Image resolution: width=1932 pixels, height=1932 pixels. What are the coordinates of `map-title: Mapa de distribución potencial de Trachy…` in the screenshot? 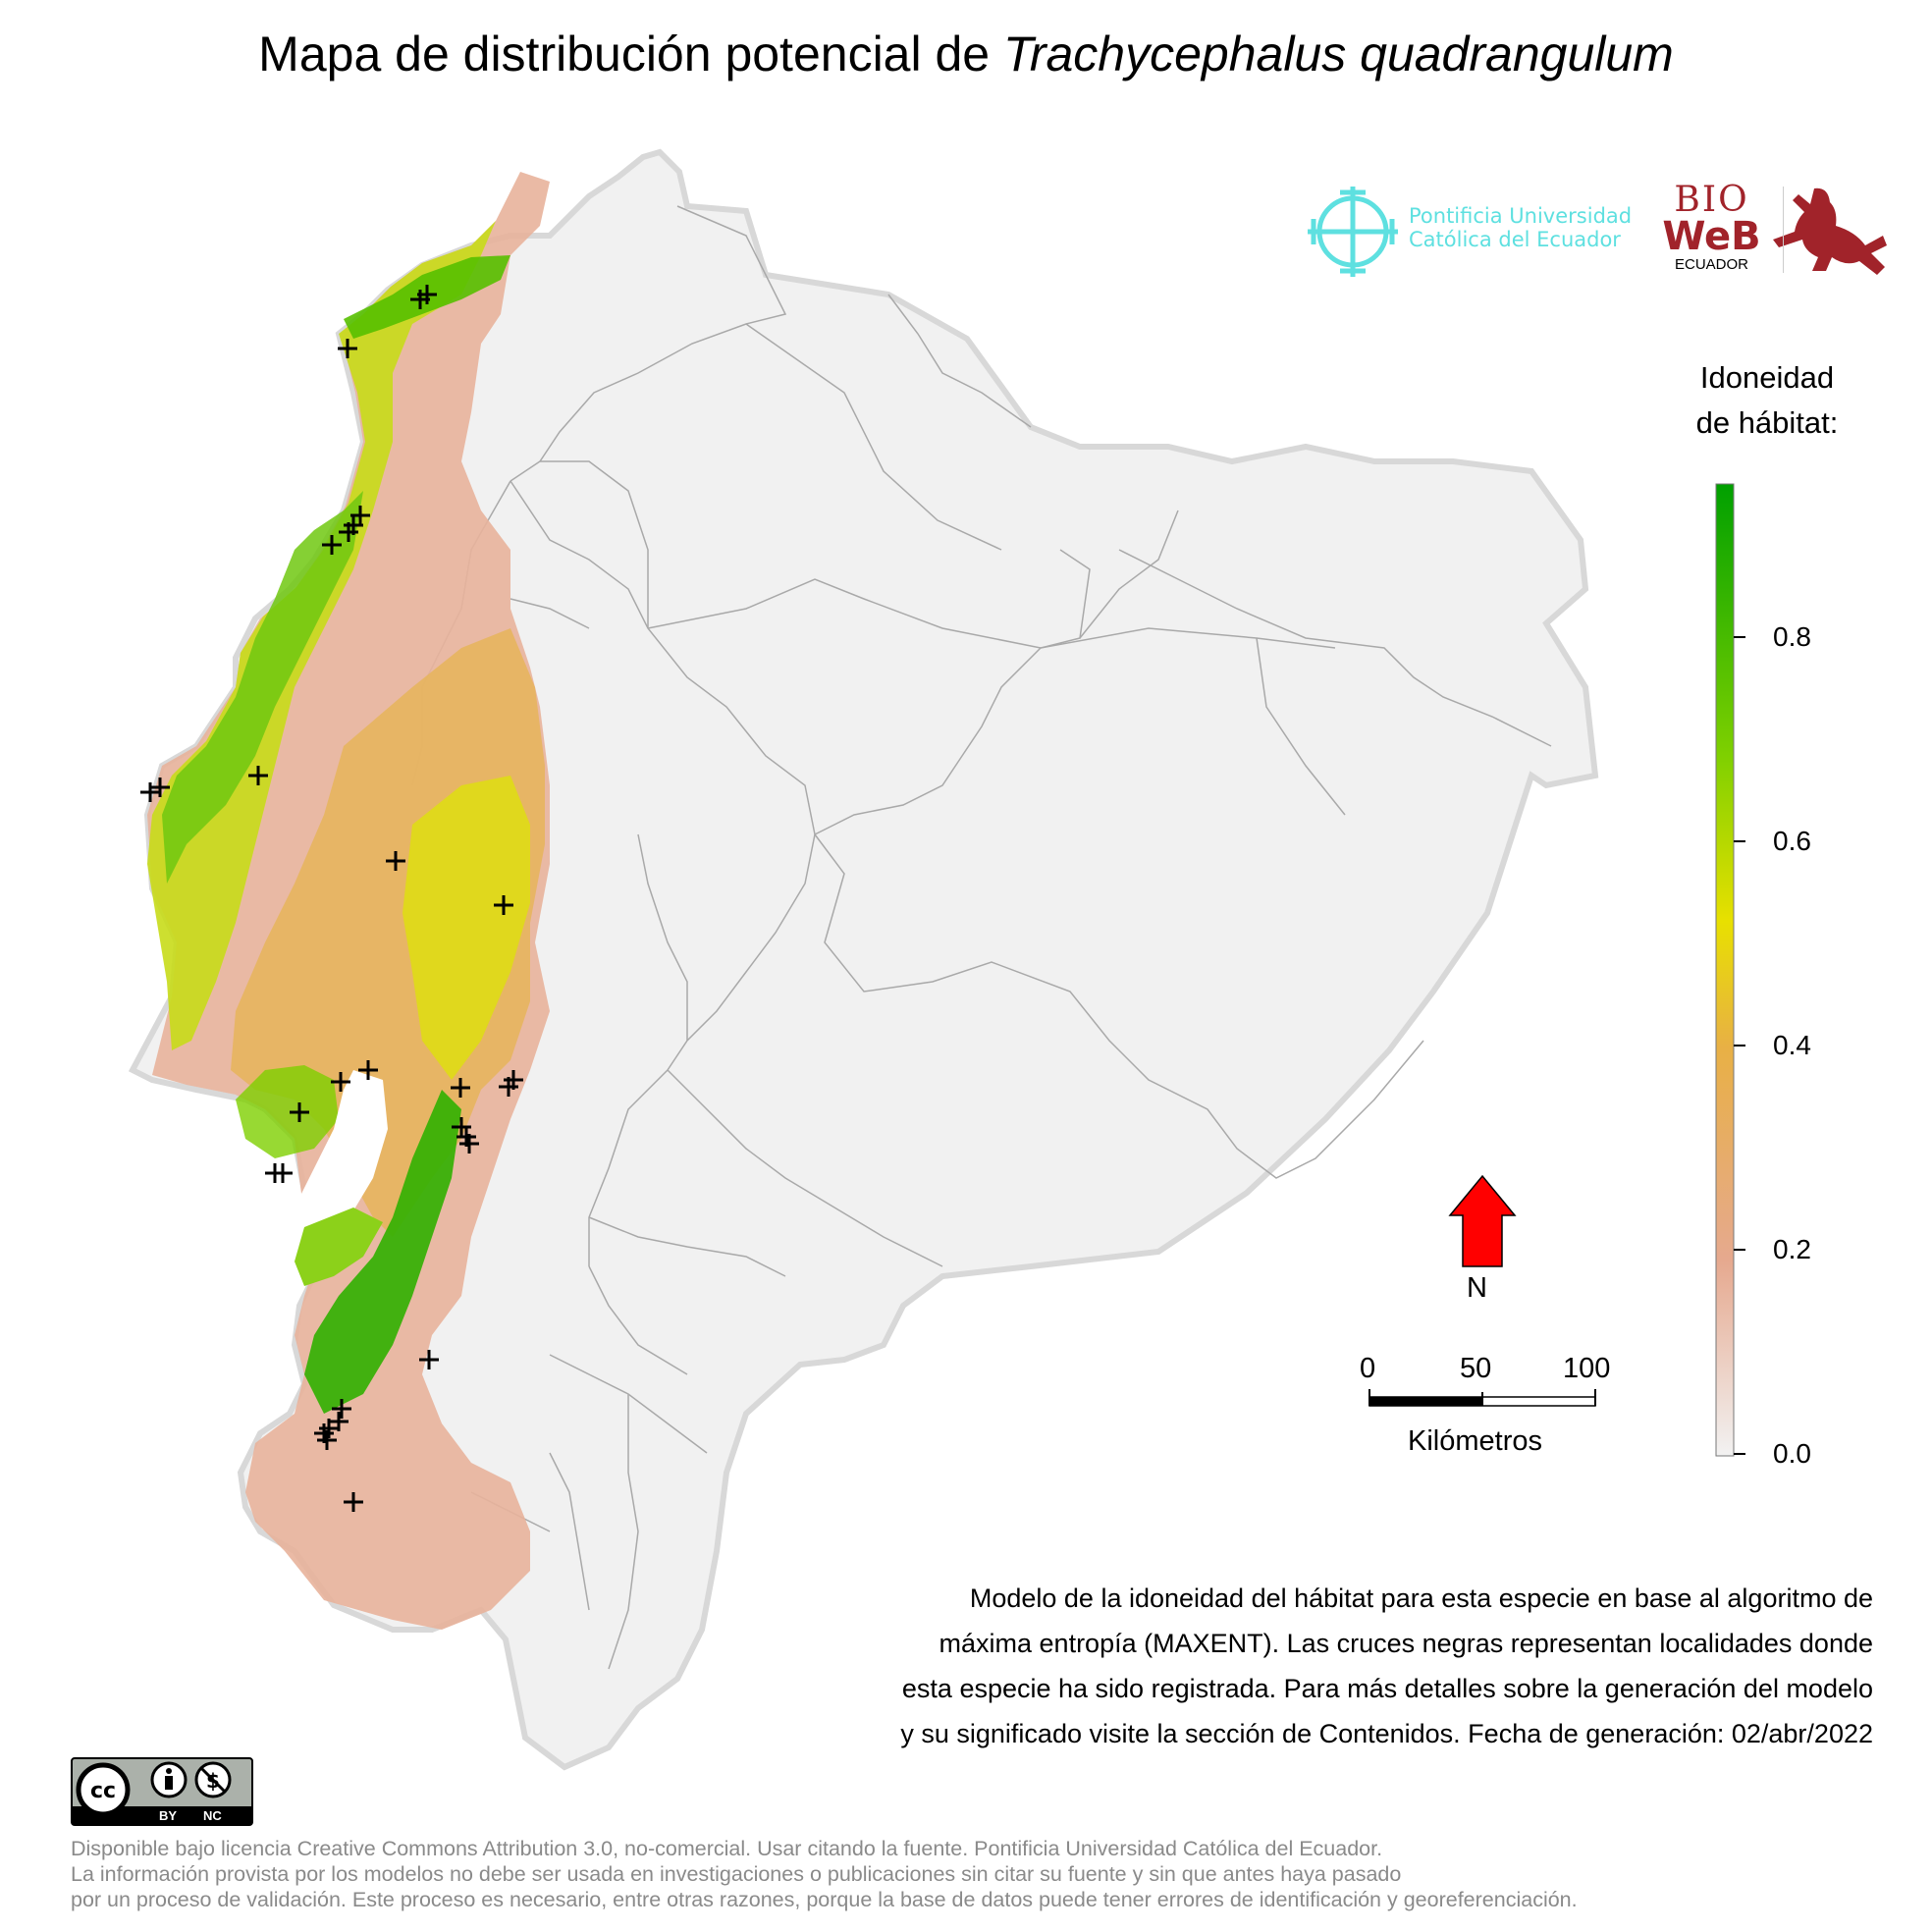 It's located at (966, 54).